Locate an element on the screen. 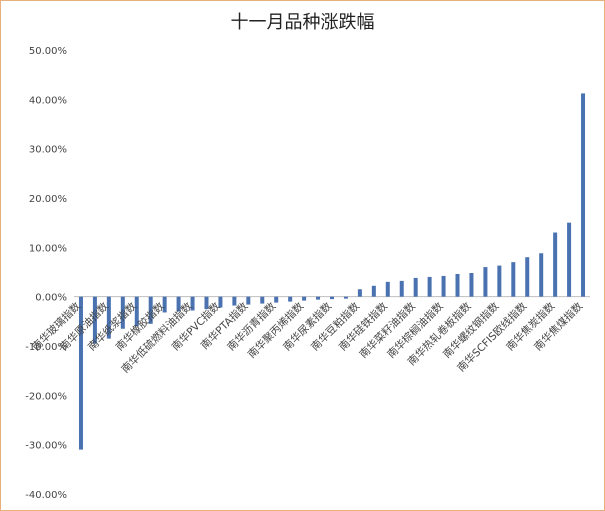 The height and width of the screenshot is (511, 605). y-tick-label: -40.00% is located at coordinates (46, 495).